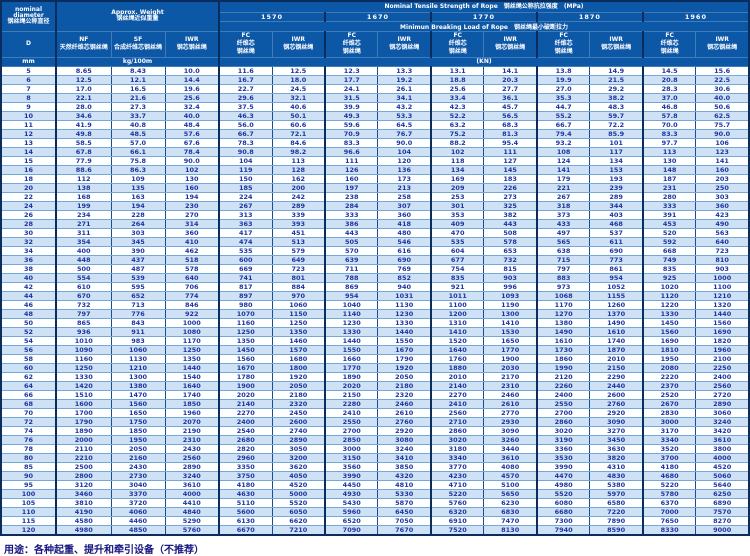 This screenshot has width=750, height=556. What do you see at coordinates (245, 350) in the screenshot?
I see `cell-value: 1450` at bounding box center [245, 350].